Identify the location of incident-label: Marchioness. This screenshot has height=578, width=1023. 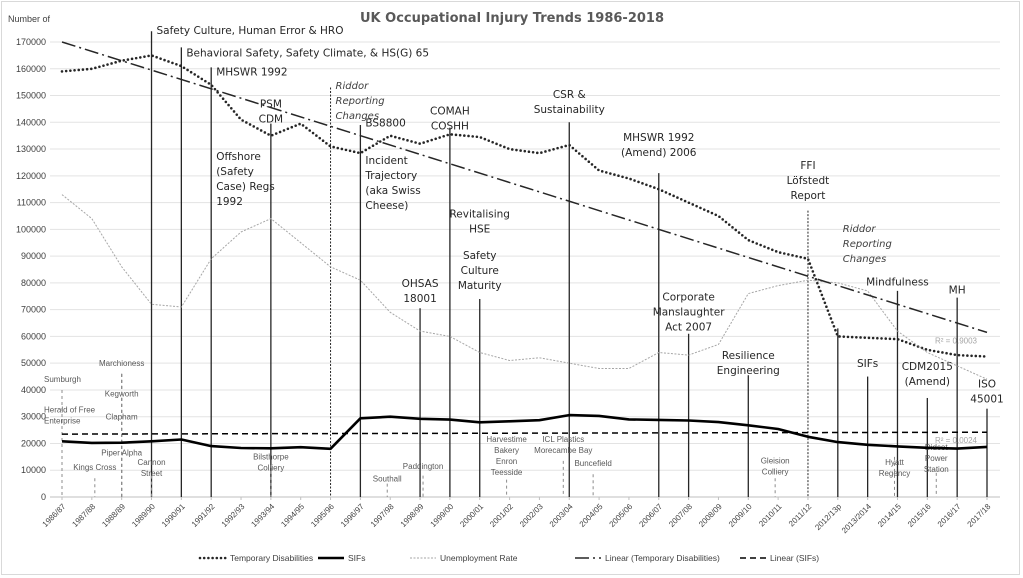
(121, 363).